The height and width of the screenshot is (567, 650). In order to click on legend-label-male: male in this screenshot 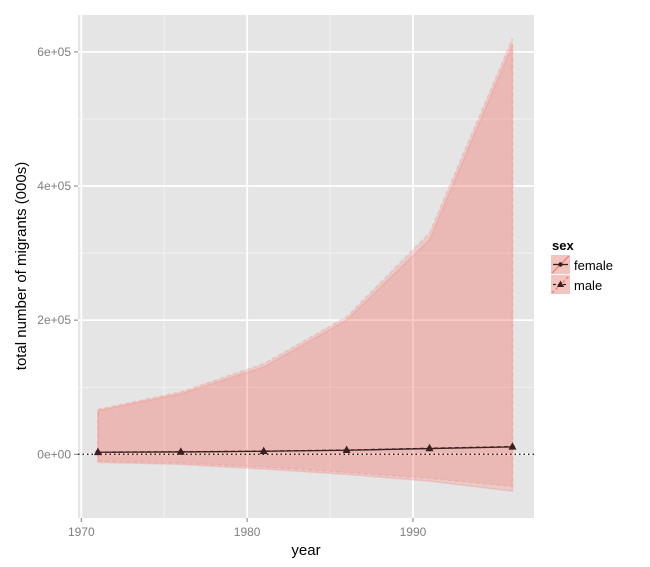, I will do `click(588, 285)`.